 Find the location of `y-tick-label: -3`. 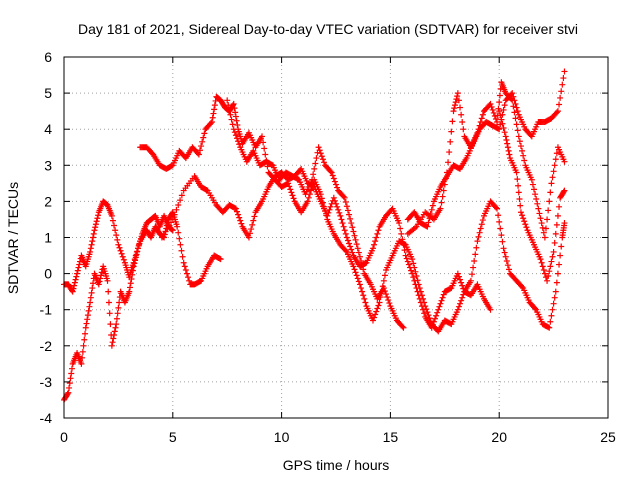

y-tick-label: -3 is located at coordinates (46, 382).